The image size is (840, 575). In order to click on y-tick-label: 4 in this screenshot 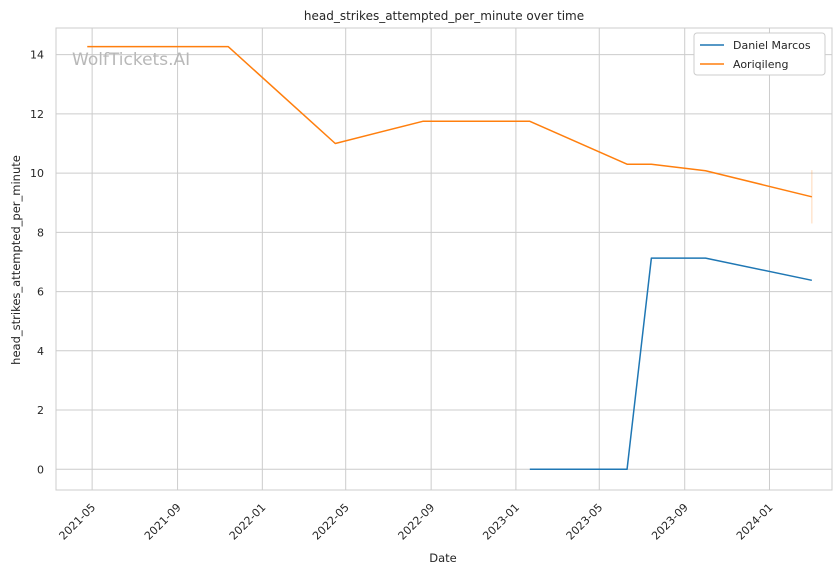, I will do `click(40, 351)`.